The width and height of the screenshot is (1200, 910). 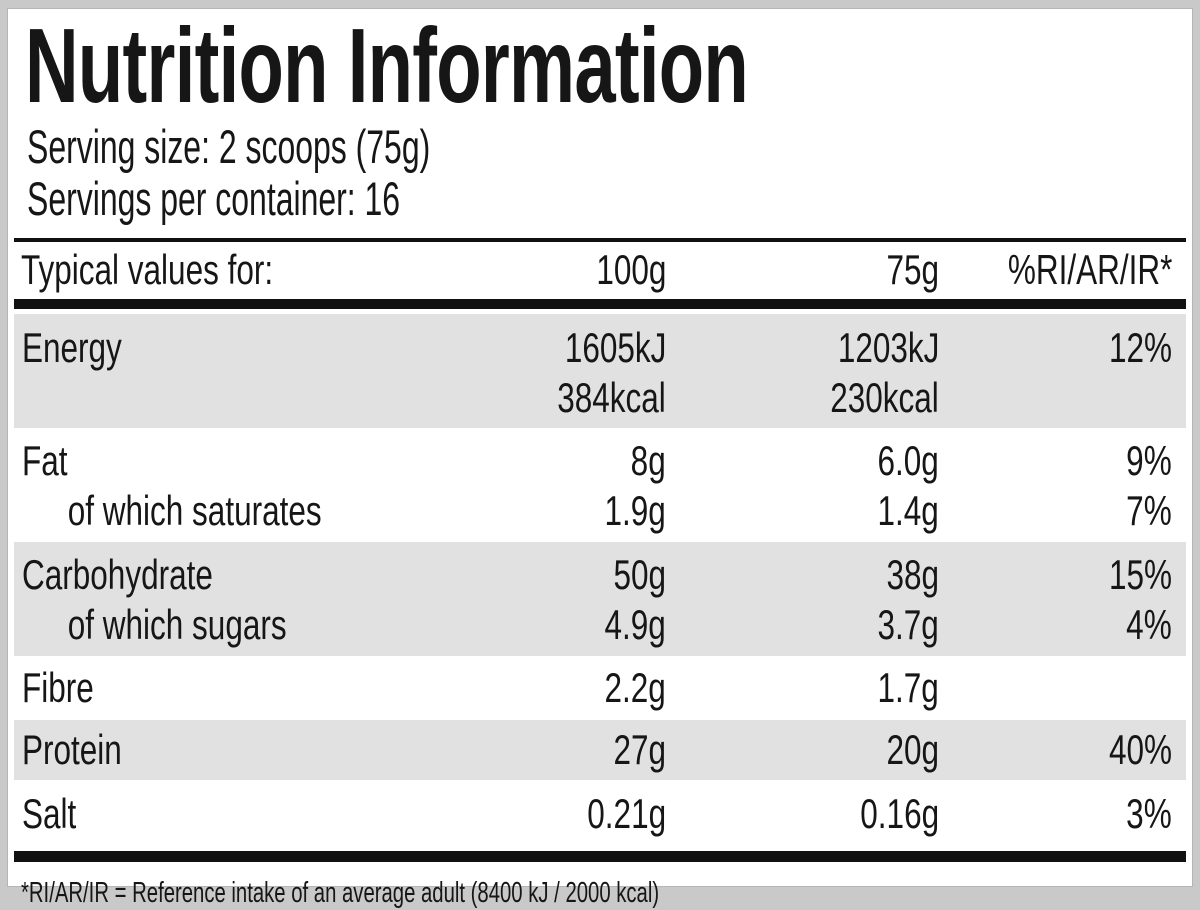 I want to click on value-75g: 6.0g, so click(x=908, y=460).